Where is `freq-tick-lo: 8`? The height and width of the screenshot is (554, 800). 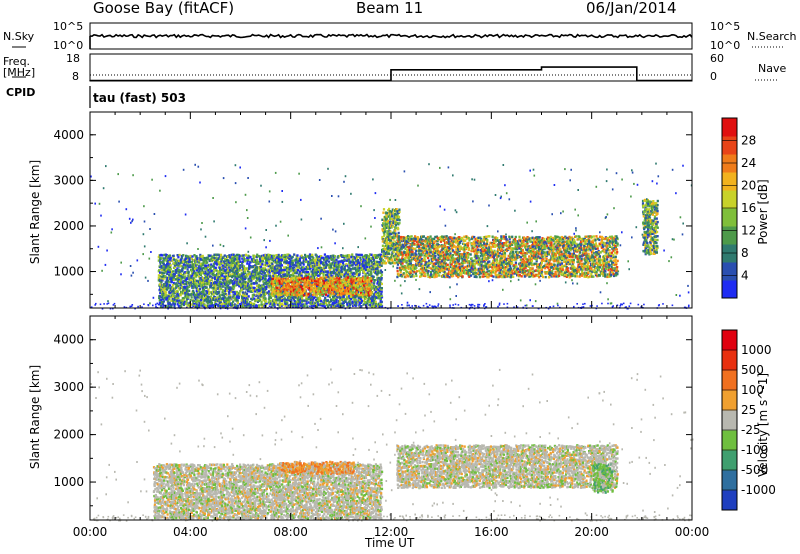
freq-tick-lo: 8 is located at coordinates (75, 76).